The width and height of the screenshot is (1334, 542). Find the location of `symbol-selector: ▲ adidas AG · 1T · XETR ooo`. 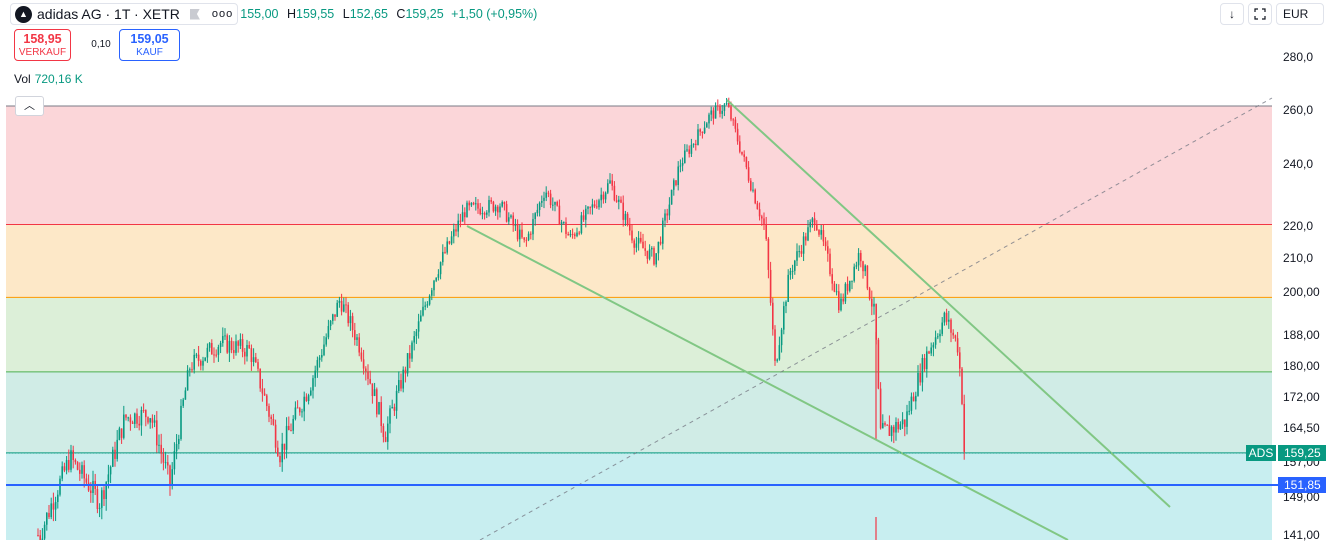

symbol-selector: ▲ adidas AG · 1T · XETR ooo is located at coordinates (124, 14).